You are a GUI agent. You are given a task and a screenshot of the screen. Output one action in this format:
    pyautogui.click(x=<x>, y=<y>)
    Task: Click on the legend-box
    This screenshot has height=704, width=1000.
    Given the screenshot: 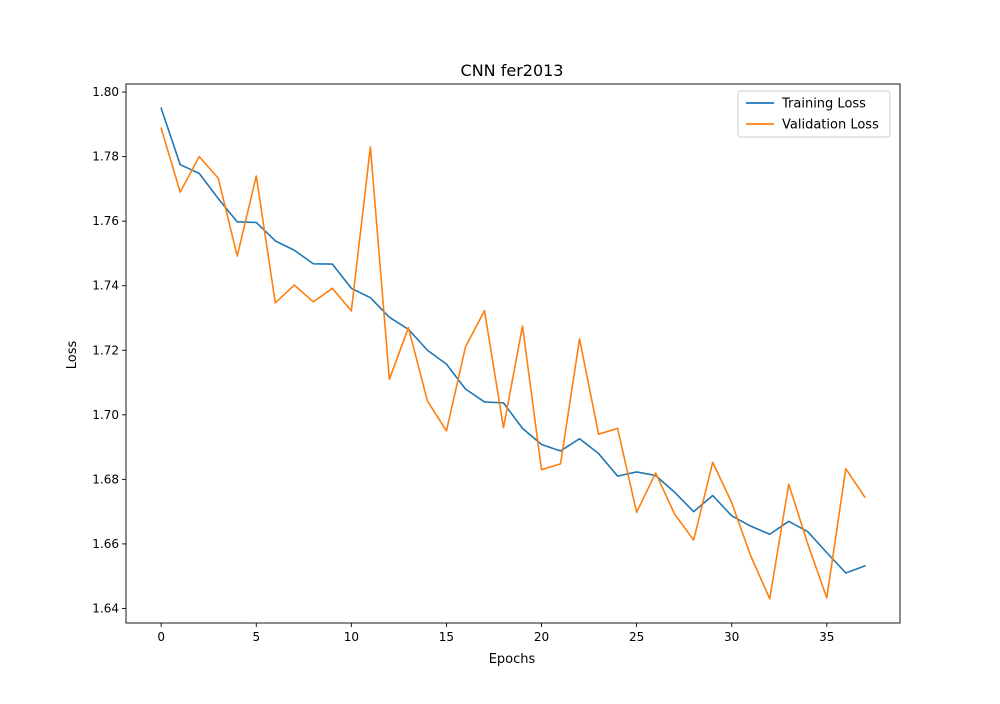 What is the action you would take?
    pyautogui.click(x=814, y=114)
    